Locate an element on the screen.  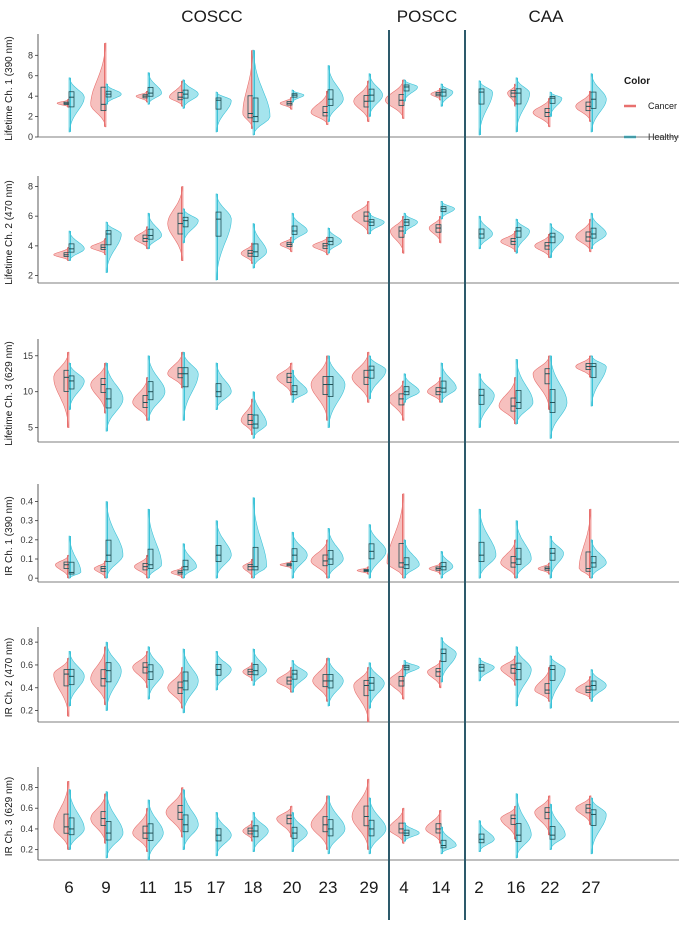
healthy-violin-11-body is located at coordinates (154, 88).